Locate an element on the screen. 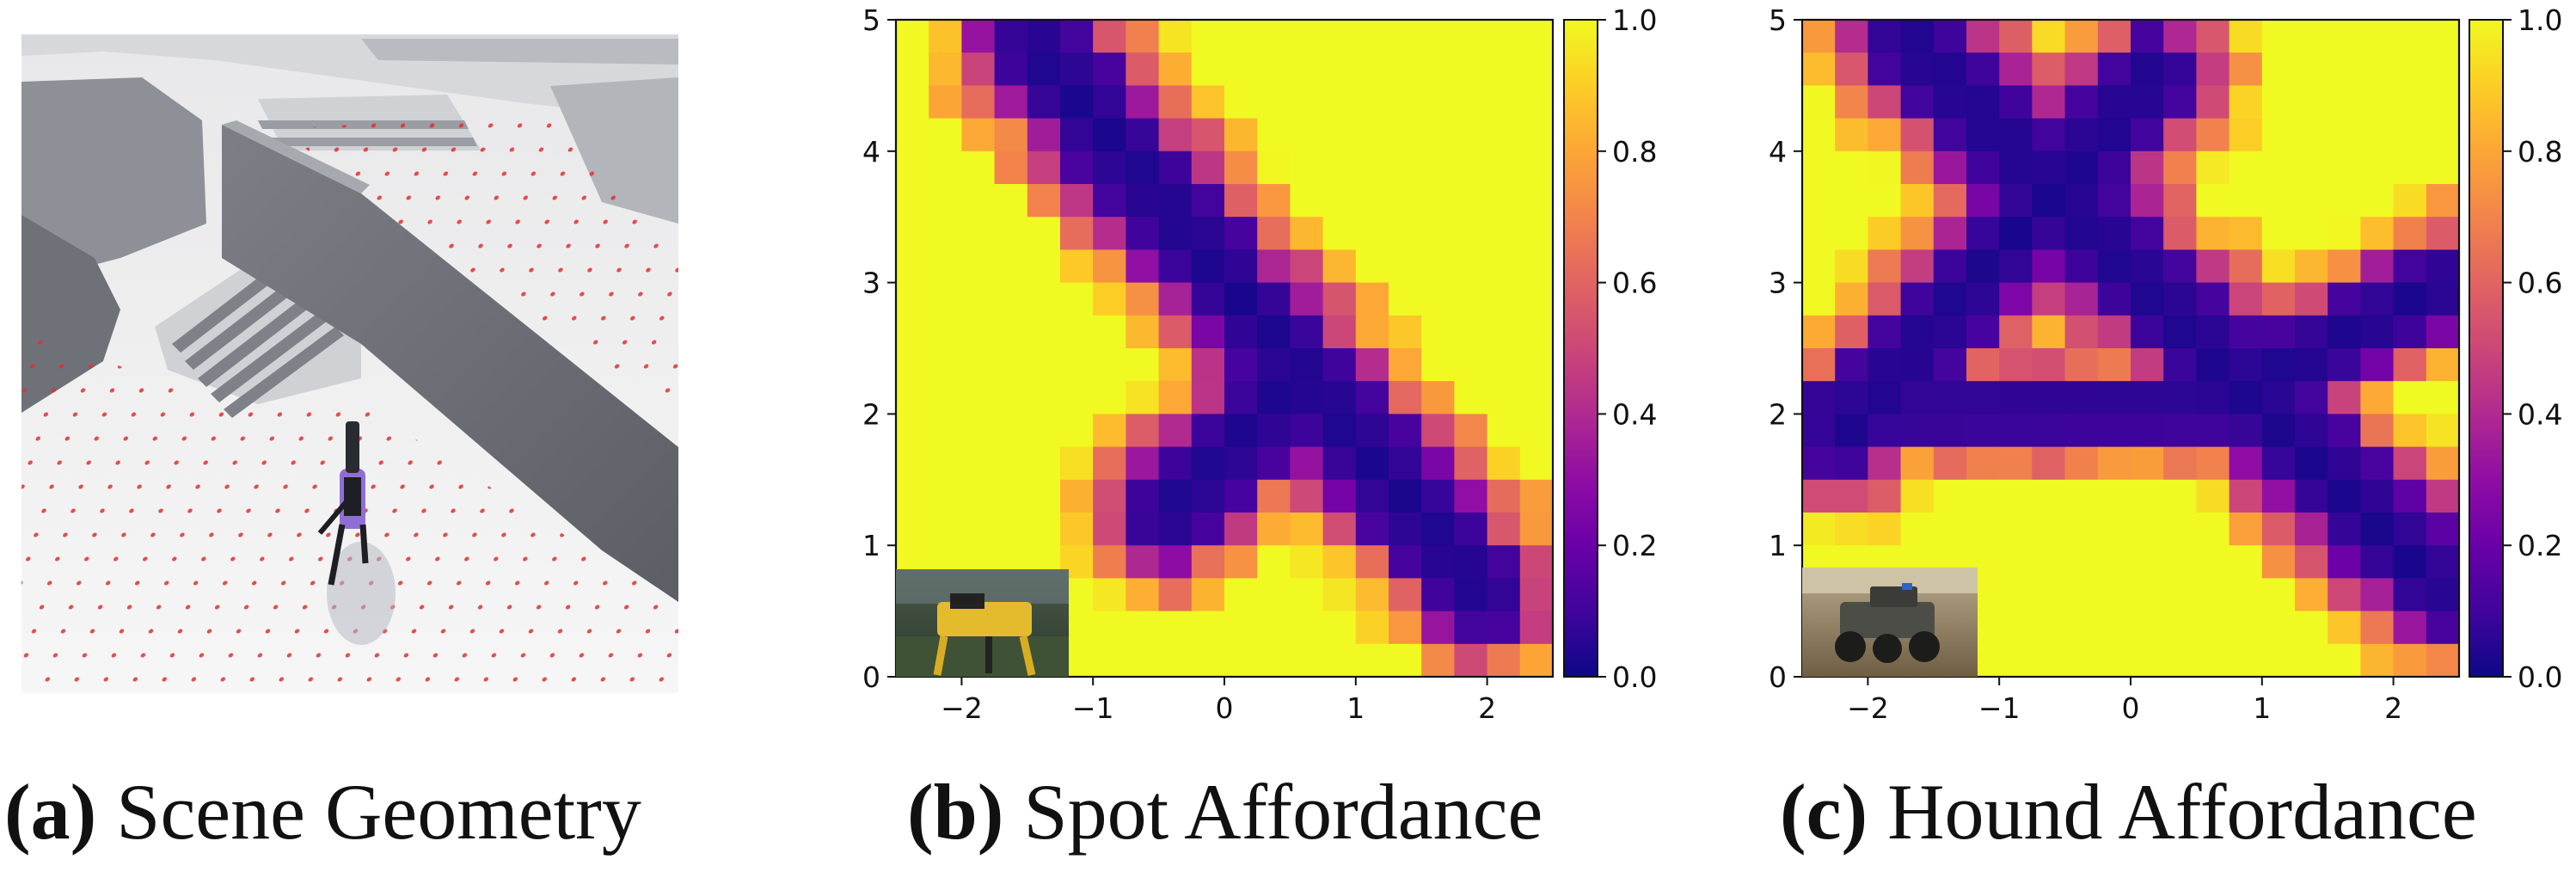 This screenshot has width=2576, height=884. colorbar-tick-label: 0.4 is located at coordinates (1635, 414).